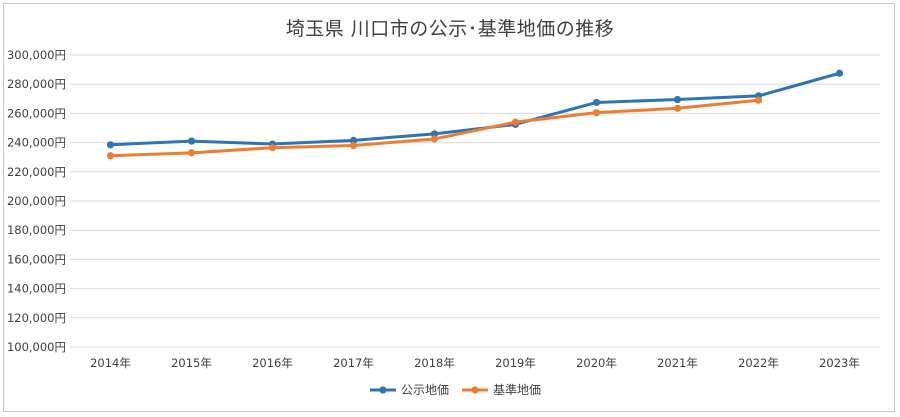 The width and height of the screenshot is (900, 417). I want to click on y-tick-label: 100,000円, so click(36, 347).